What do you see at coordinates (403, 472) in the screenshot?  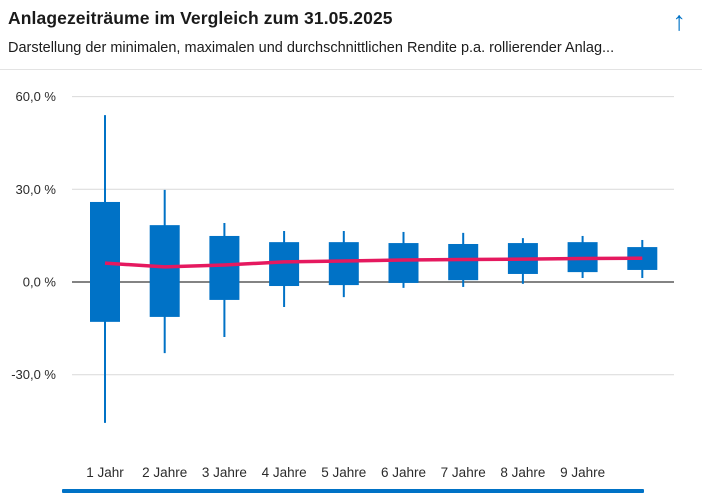 I see `x-axis-label: 6 Jahre` at bounding box center [403, 472].